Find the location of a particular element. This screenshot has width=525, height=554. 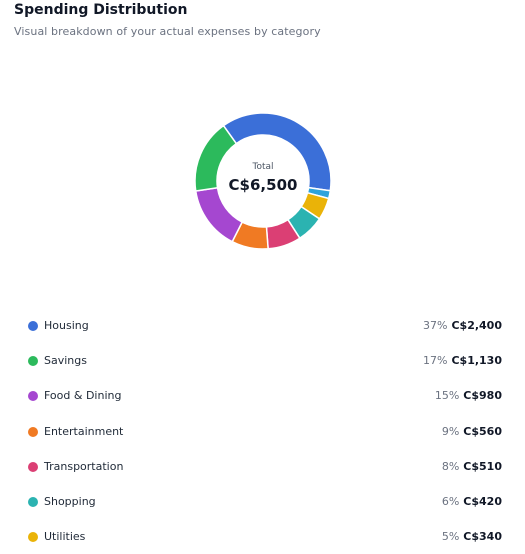

legend-percent: 17% is located at coordinates (435, 361).